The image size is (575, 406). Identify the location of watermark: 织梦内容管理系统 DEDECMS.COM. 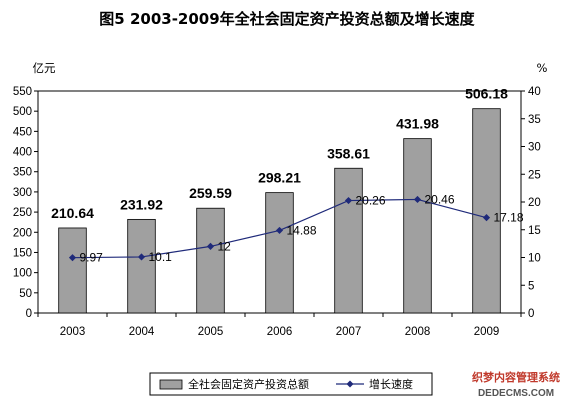
(516, 384).